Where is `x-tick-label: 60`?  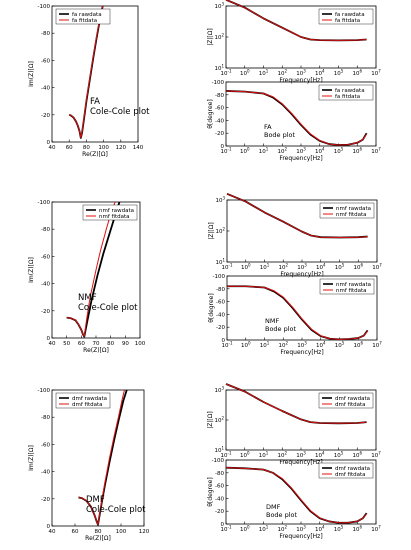 x-tick-label: 60 is located at coordinates (69, 148).